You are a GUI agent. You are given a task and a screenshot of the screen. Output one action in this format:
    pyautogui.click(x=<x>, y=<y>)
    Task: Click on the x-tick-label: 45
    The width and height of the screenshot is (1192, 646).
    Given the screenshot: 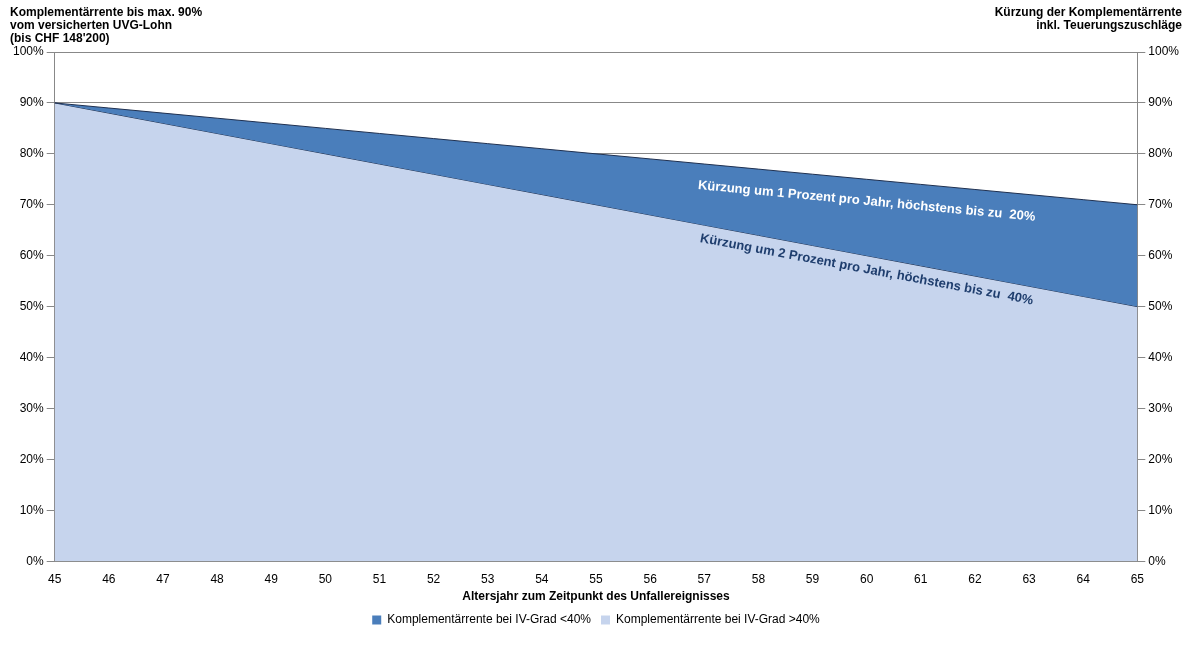 What is the action you would take?
    pyautogui.click(x=55, y=578)
    